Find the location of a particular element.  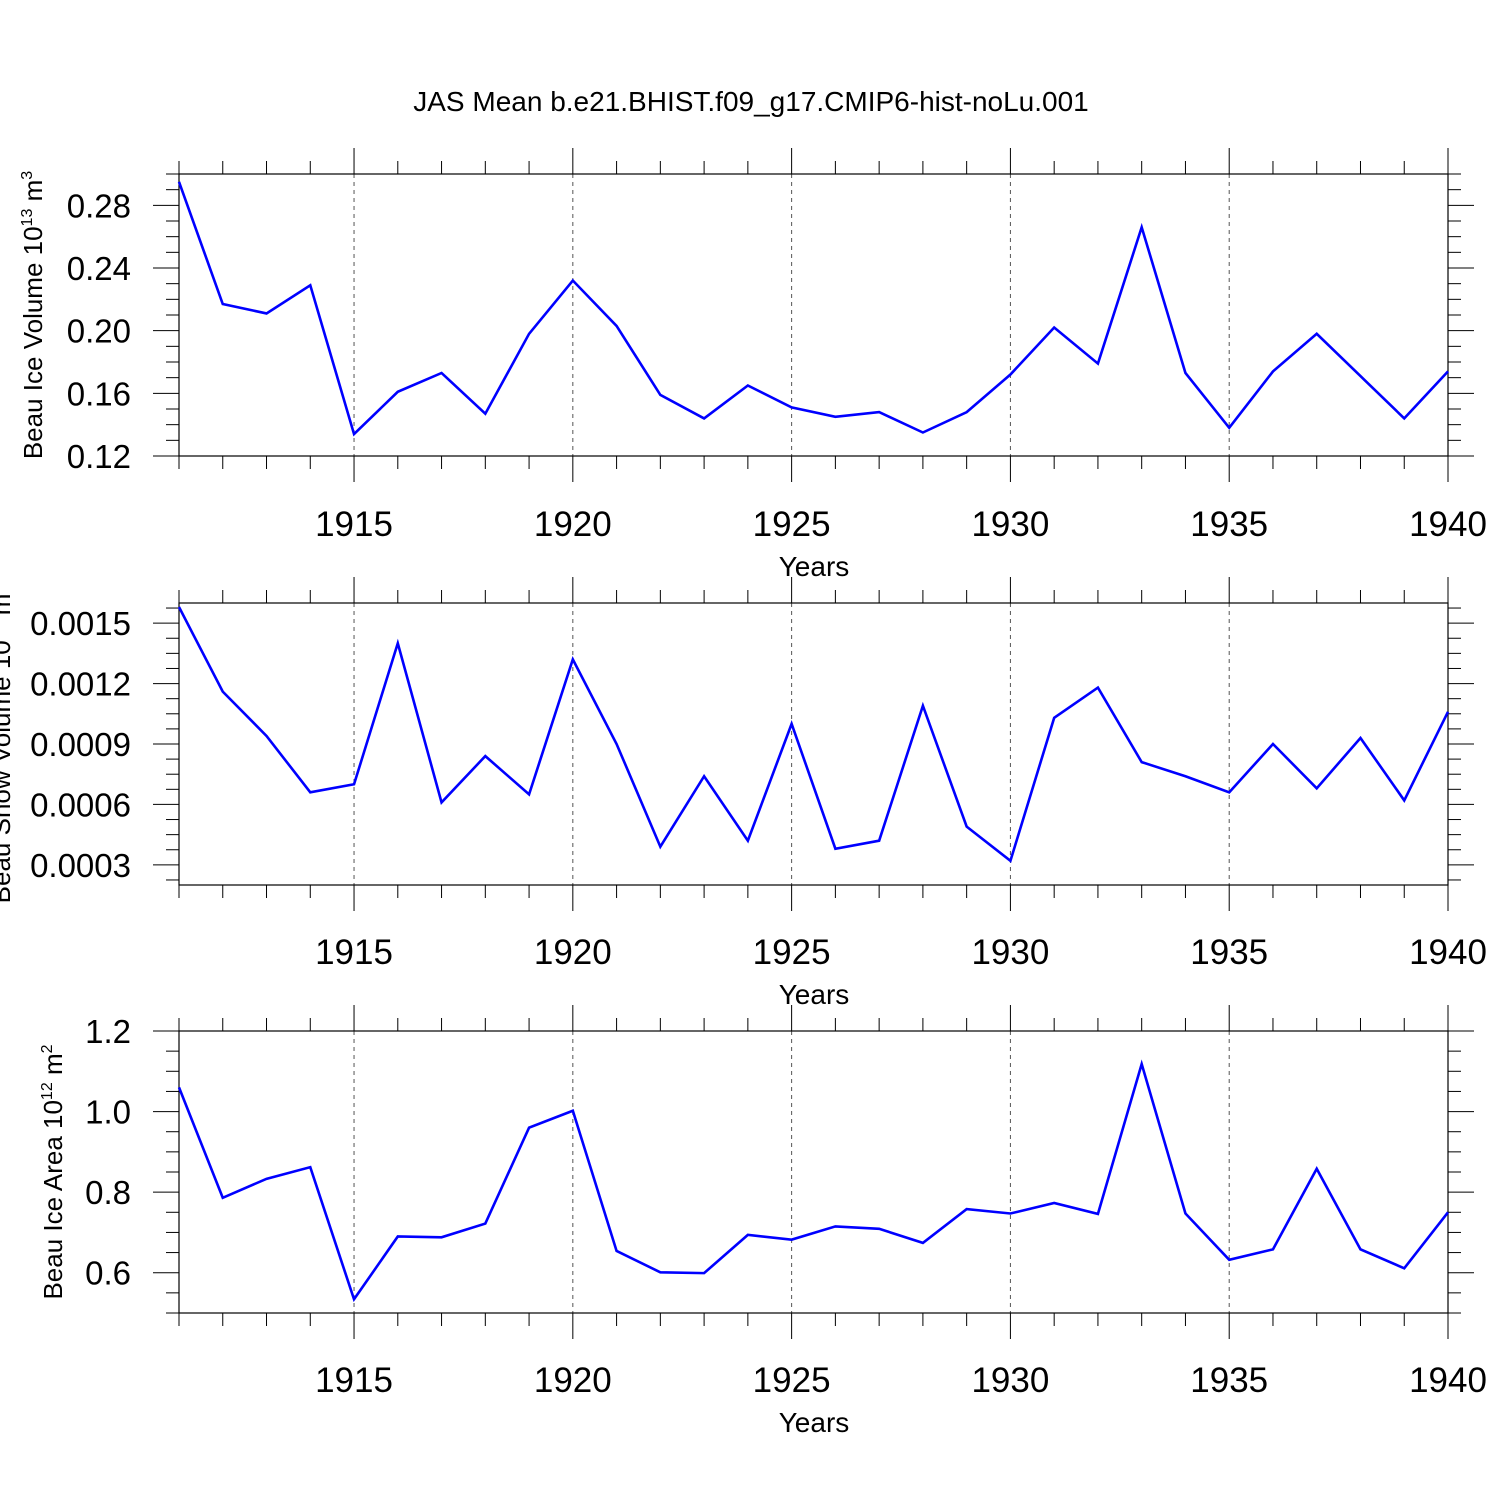

y-axis-label-superscript: 12 is located at coordinates (47, 1091).